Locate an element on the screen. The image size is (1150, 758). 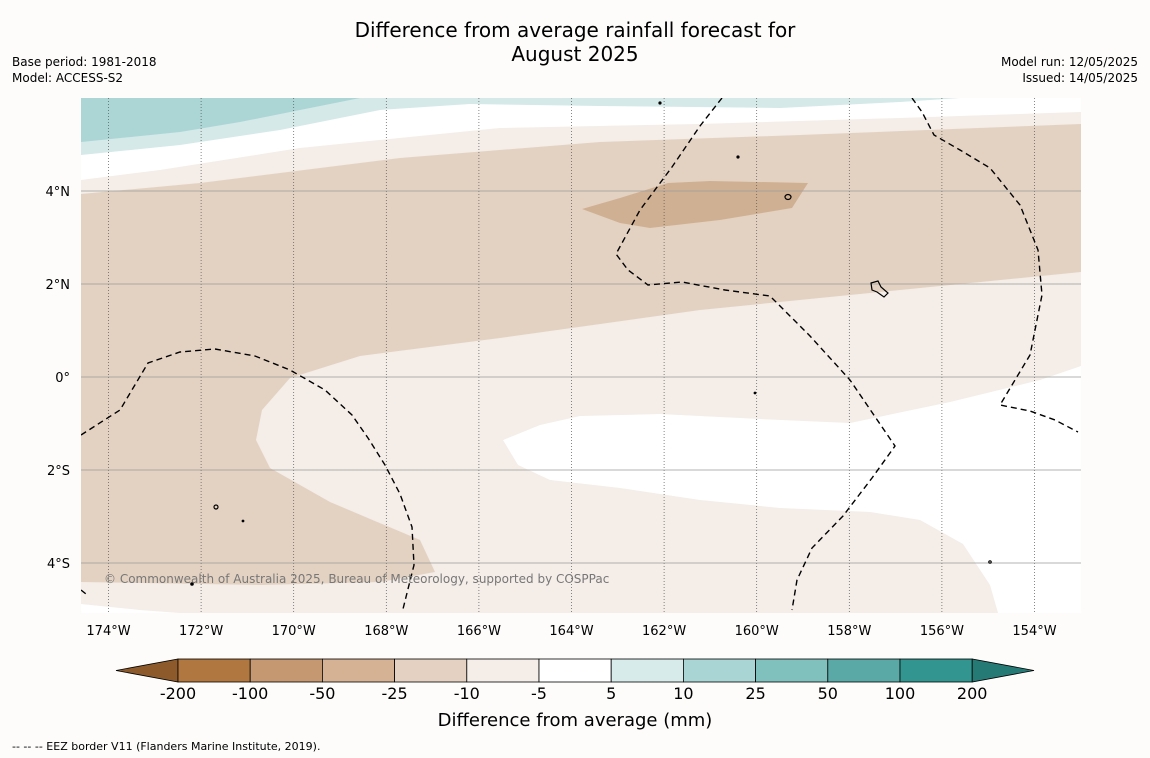
longitude-label: 168°W is located at coordinates (386, 631).